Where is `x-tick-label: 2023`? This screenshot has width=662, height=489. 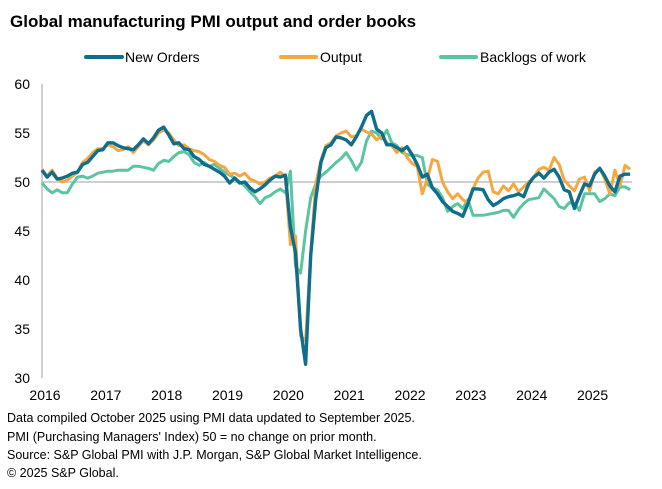 x-tick-label: 2023 is located at coordinates (470, 395).